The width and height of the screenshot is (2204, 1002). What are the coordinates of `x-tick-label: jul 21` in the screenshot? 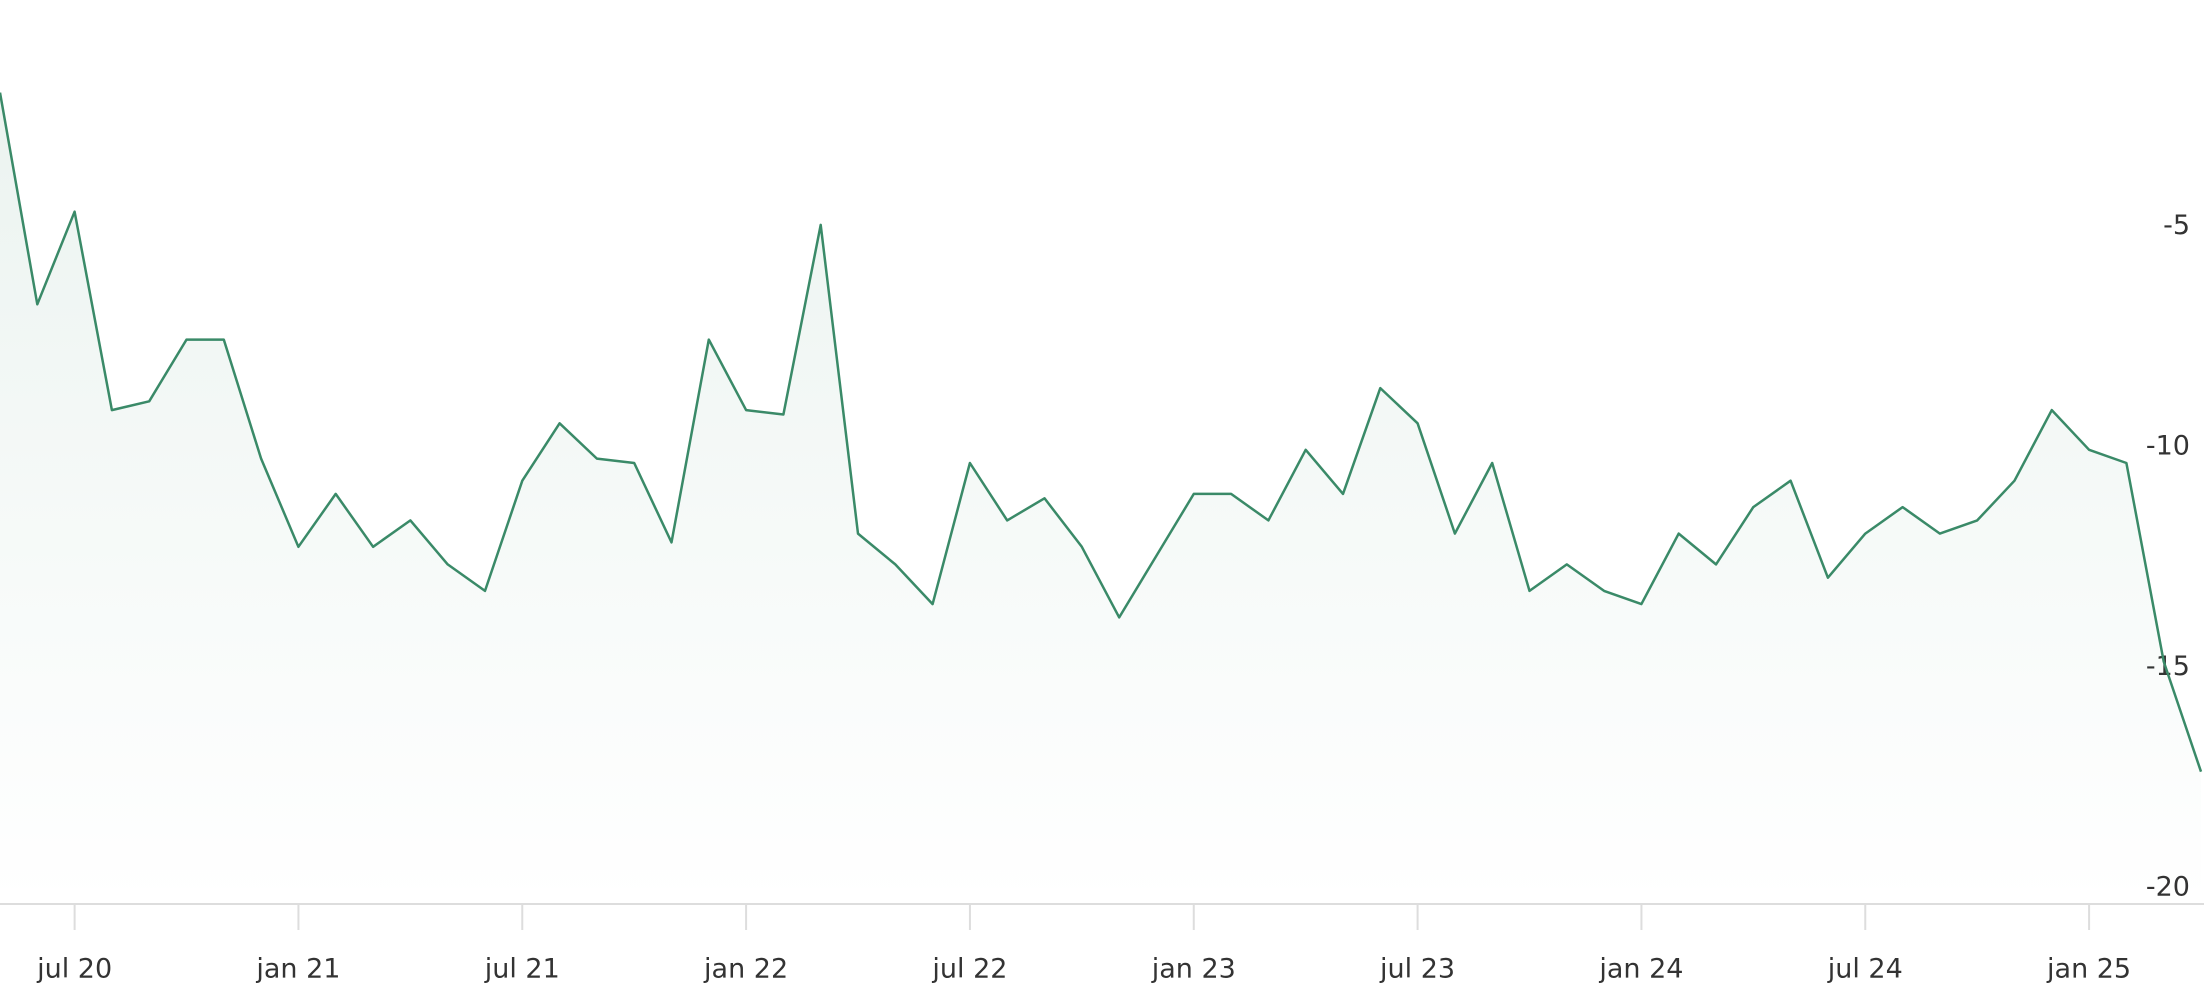 It's located at (522, 969).